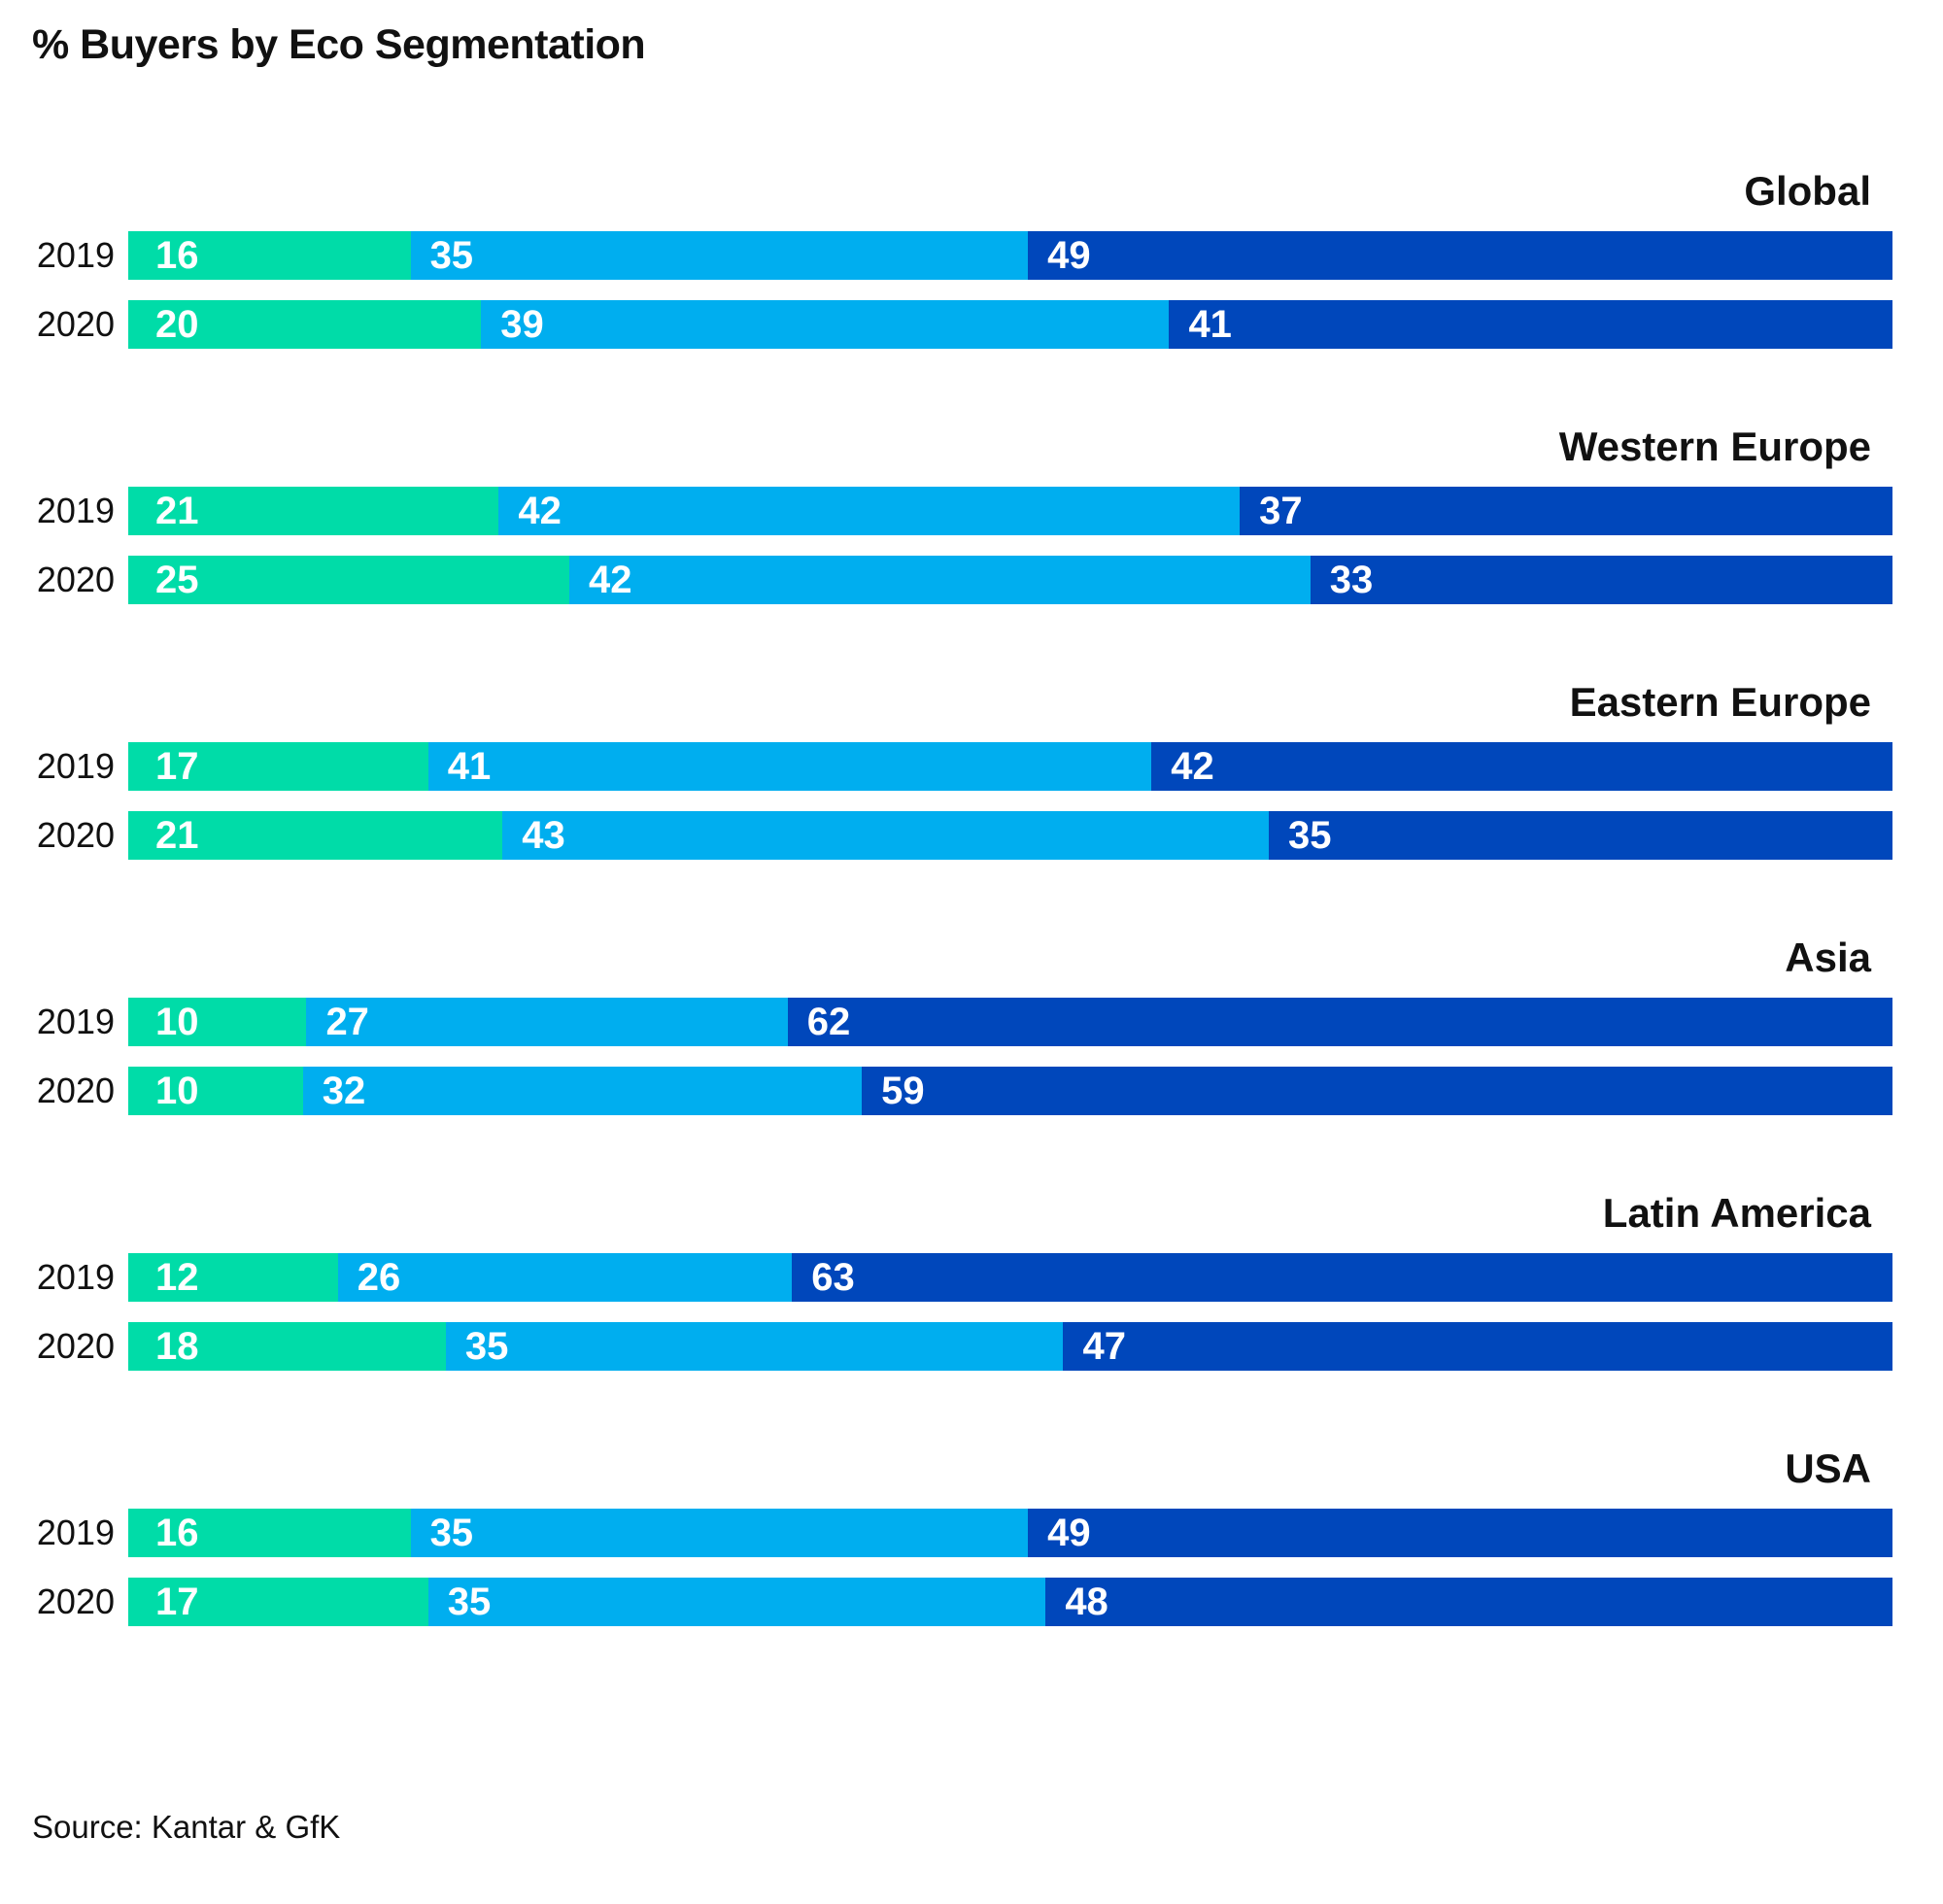 The image size is (1943, 1904). I want to click on stacked-bar-global-2020: 20 39 41, so click(1010, 324).